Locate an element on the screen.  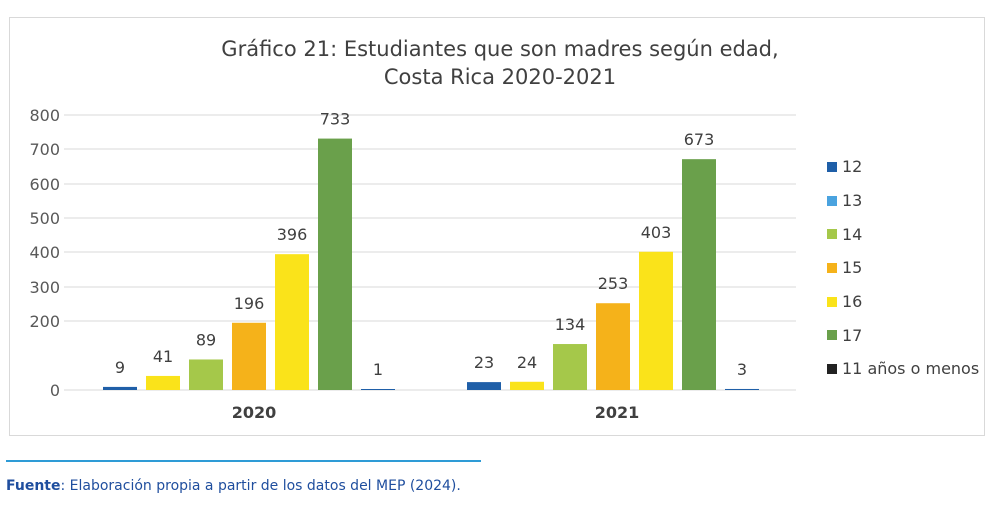
legend-label-14: 14 is located at coordinates (852, 234).